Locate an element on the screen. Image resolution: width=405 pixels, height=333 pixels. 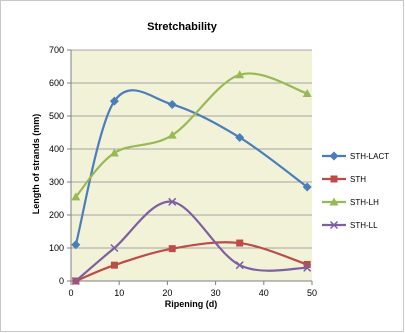
legend-label: STH-LH is located at coordinates (364, 202).